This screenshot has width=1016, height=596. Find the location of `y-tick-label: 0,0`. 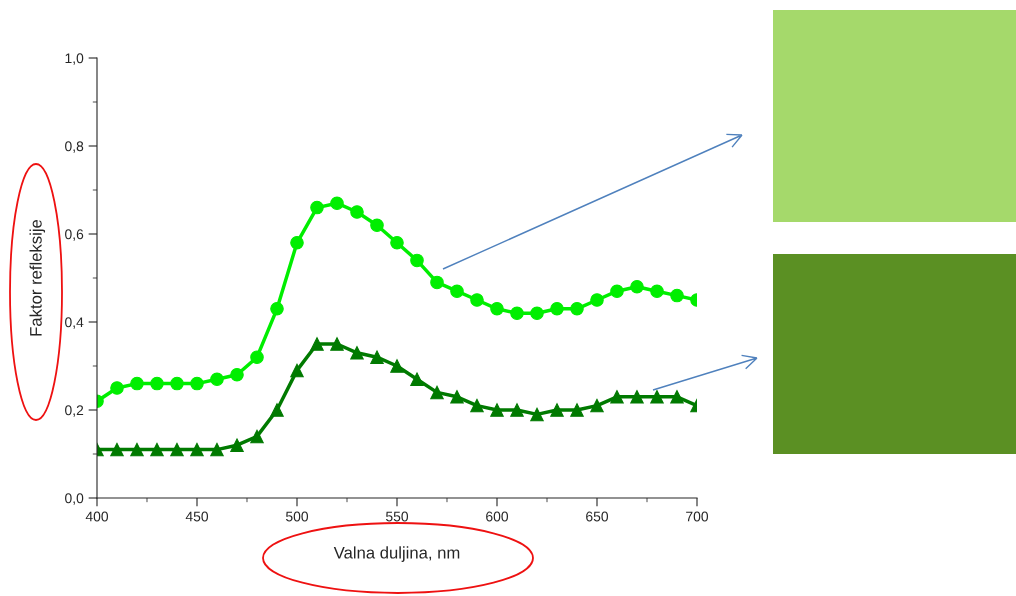

y-tick-label: 0,0 is located at coordinates (74, 499).